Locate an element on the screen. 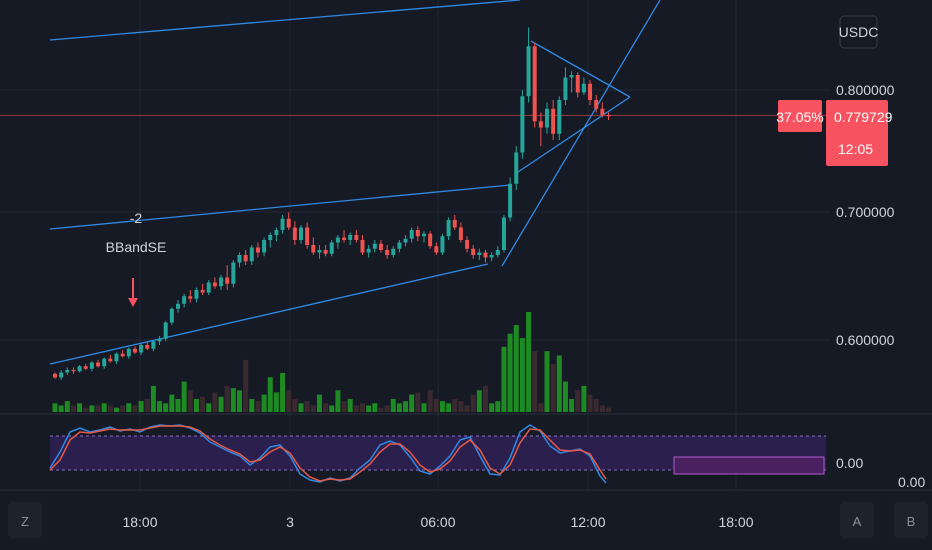  zoom-button-frame is located at coordinates (25, 520).